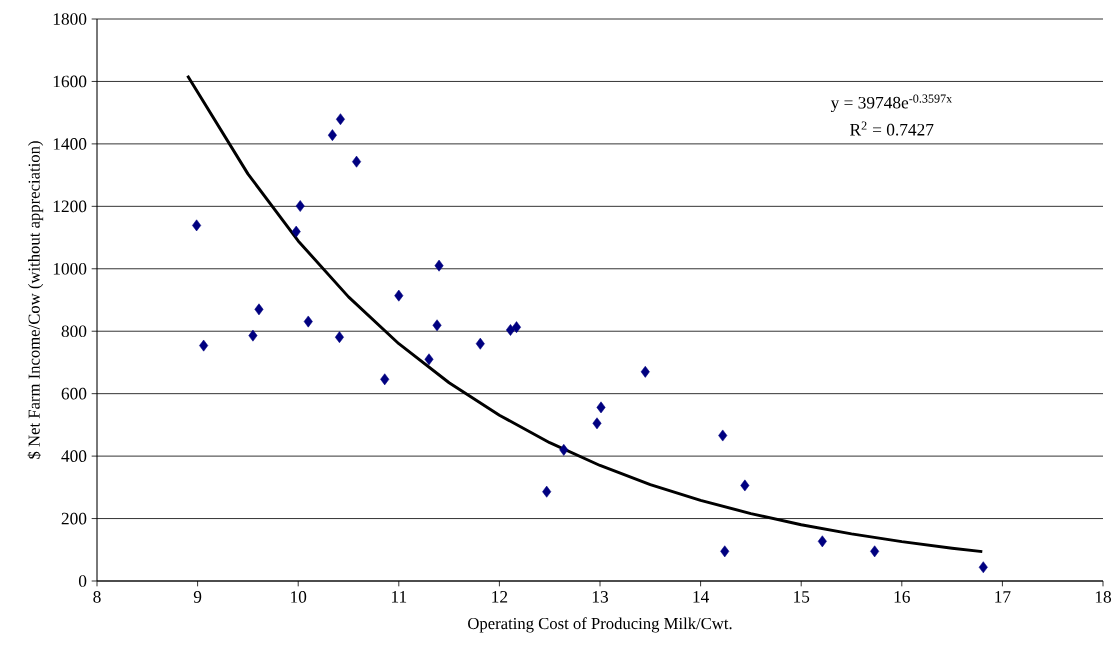  What do you see at coordinates (74, 393) in the screenshot?
I see `y-tick-label: 600` at bounding box center [74, 393].